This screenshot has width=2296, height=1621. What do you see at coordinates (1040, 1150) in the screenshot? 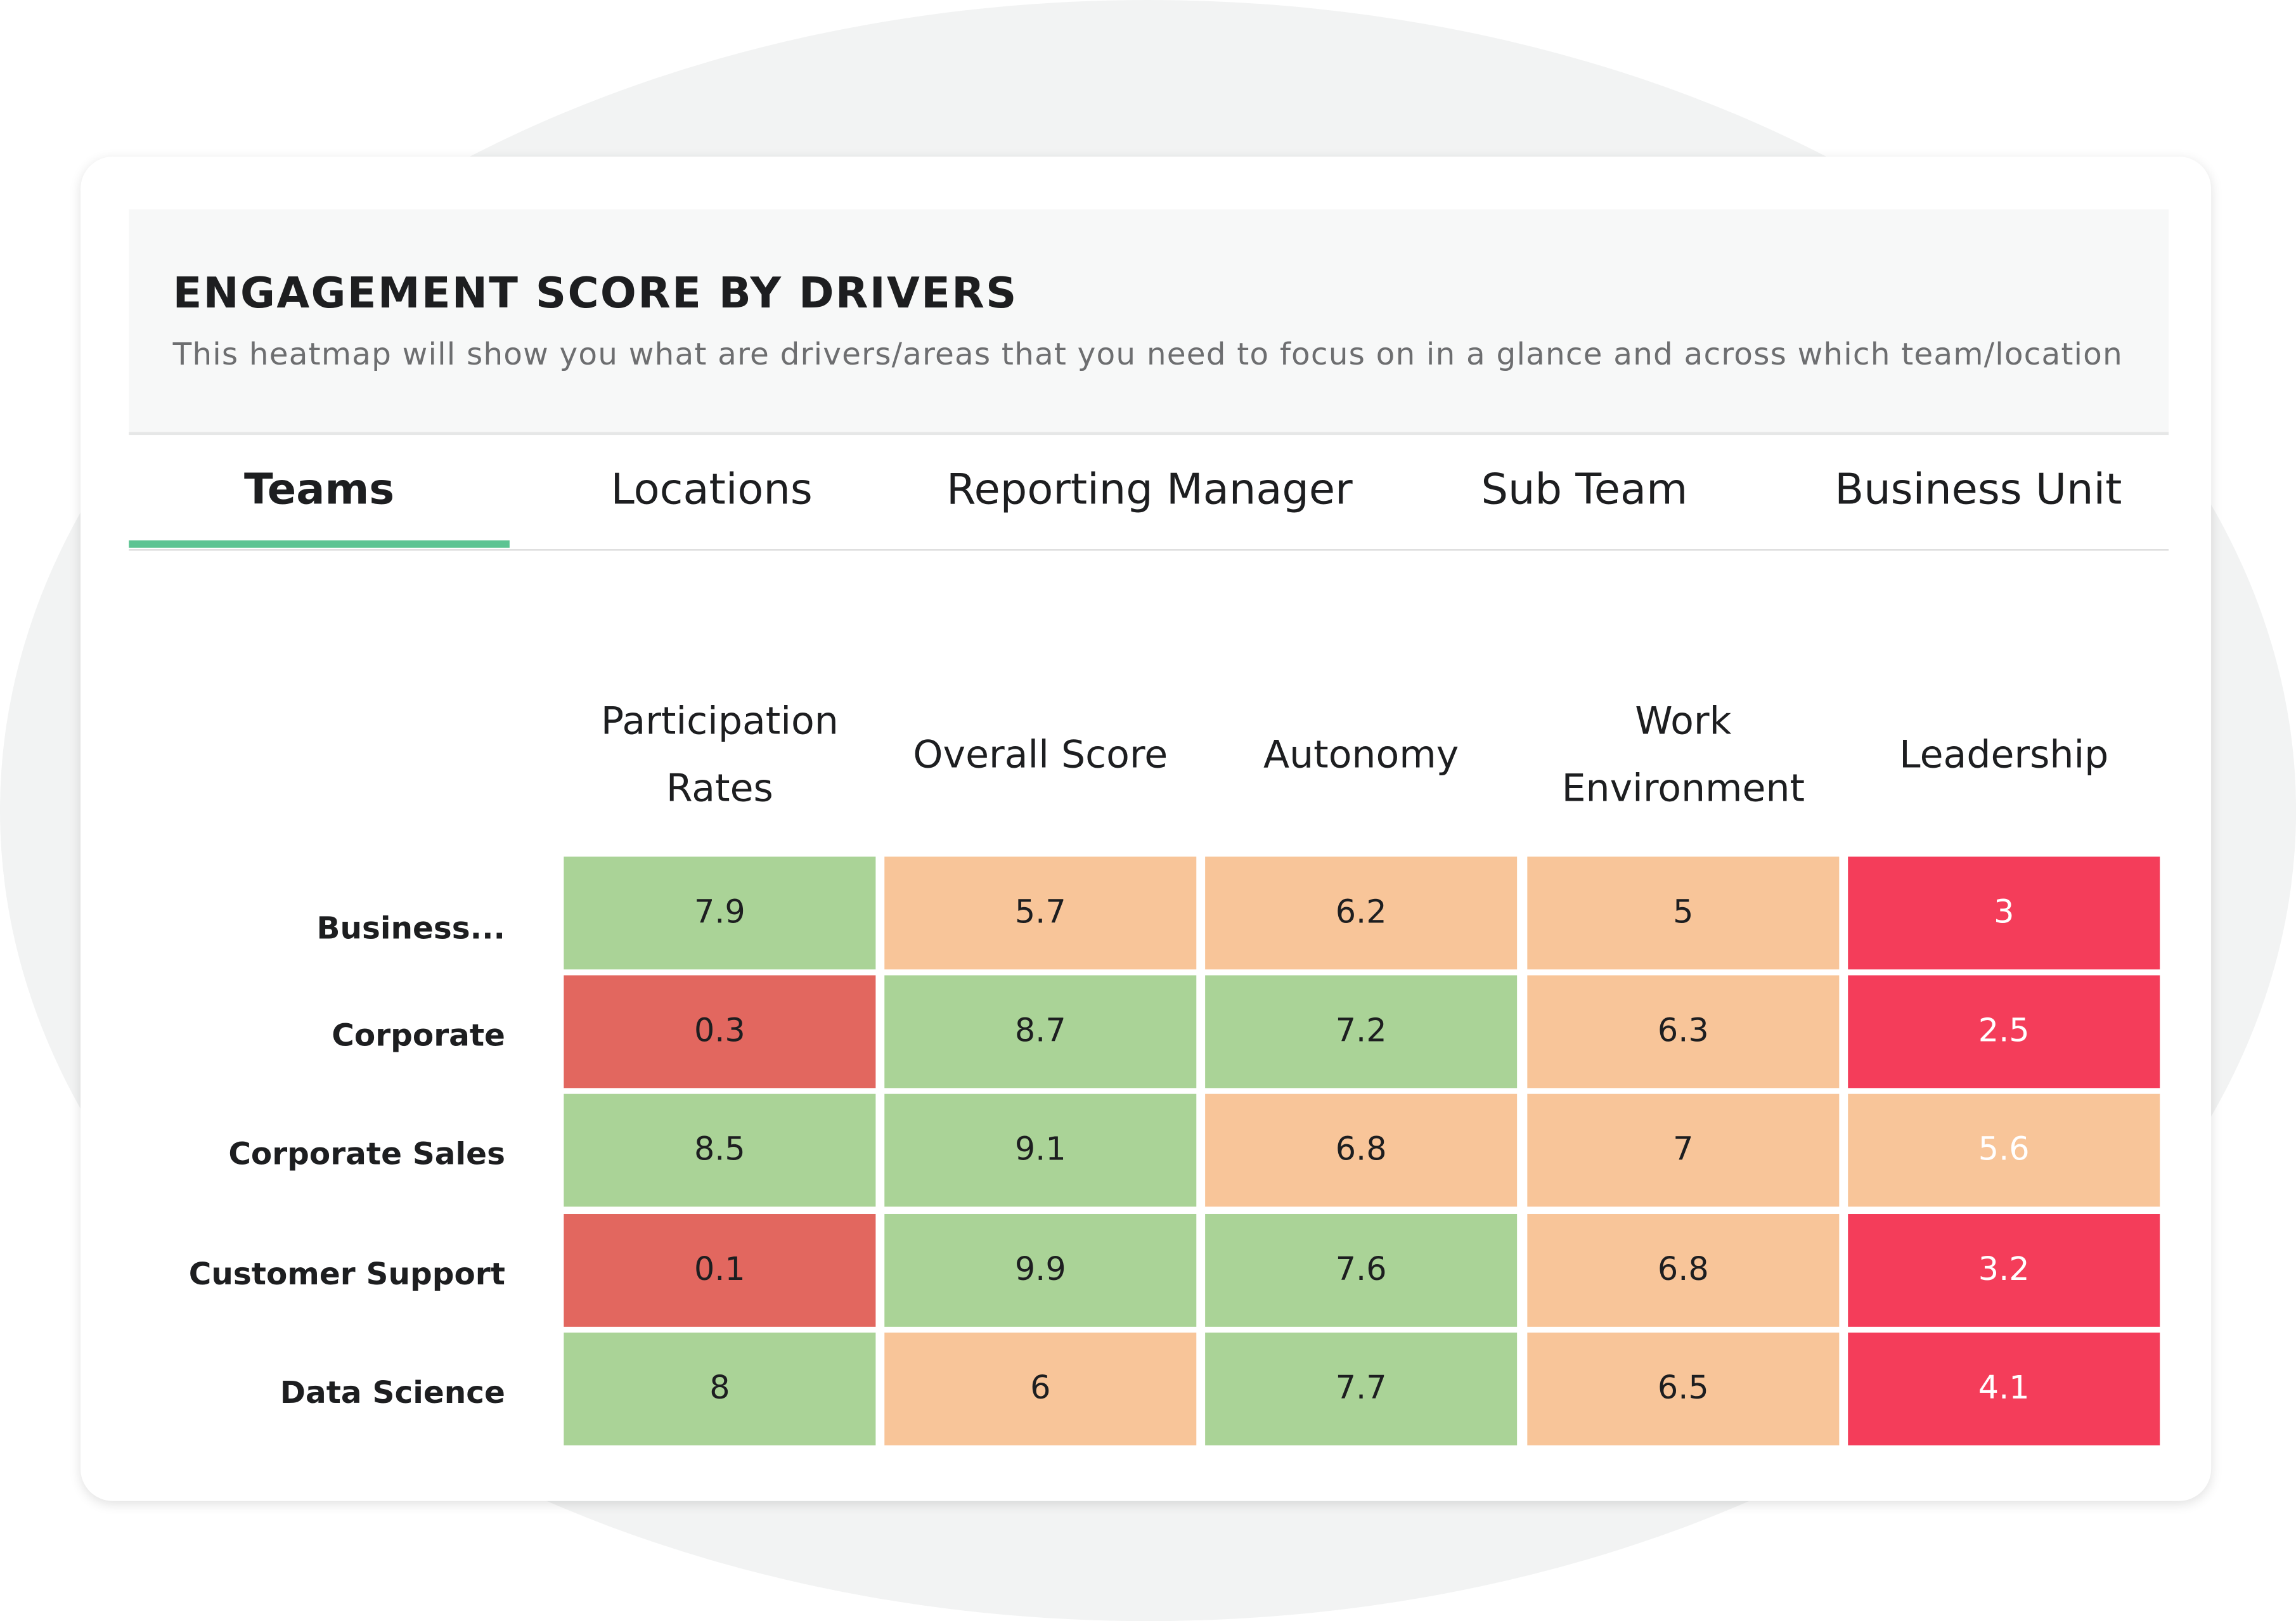
I see `heatmap-cell: 9.1` at bounding box center [1040, 1150].